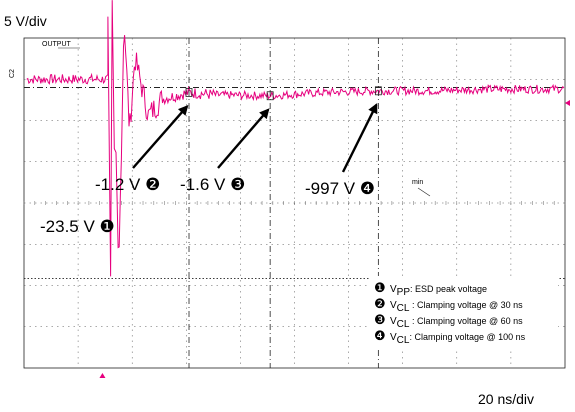 Image resolution: width=575 pixels, height=412 pixels. What do you see at coordinates (567, 103) in the screenshot?
I see `right-marker` at bounding box center [567, 103].